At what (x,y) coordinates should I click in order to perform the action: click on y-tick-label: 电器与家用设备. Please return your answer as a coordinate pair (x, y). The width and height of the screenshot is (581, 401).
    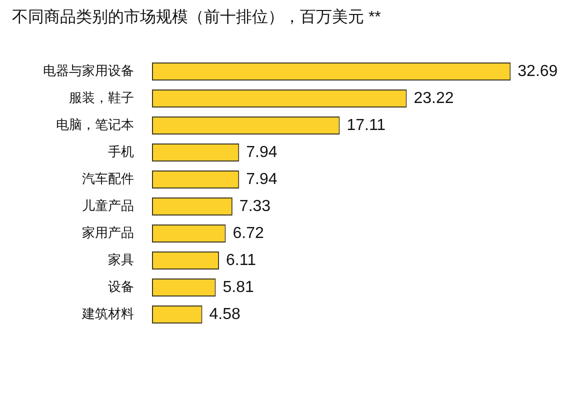
    Looking at the image, I should click on (88, 70).